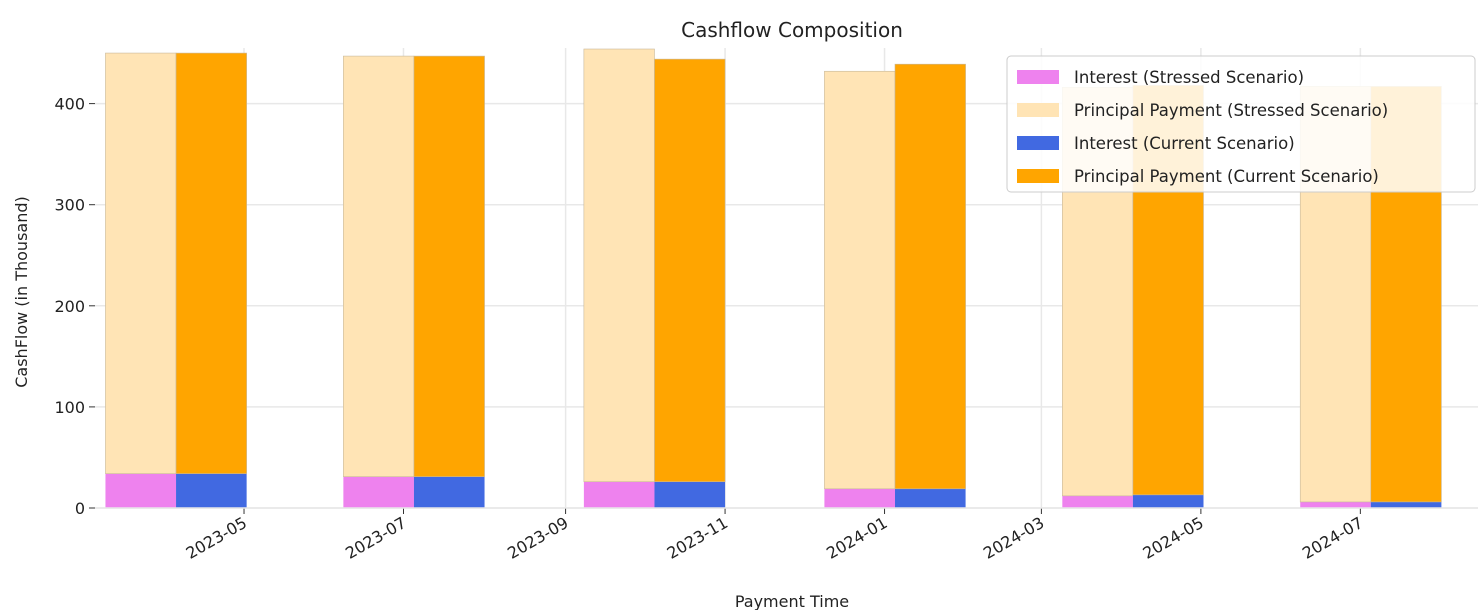 The image size is (1478, 610). I want to click on y-axis-label: CashFlow (in Thousand), so click(21, 292).